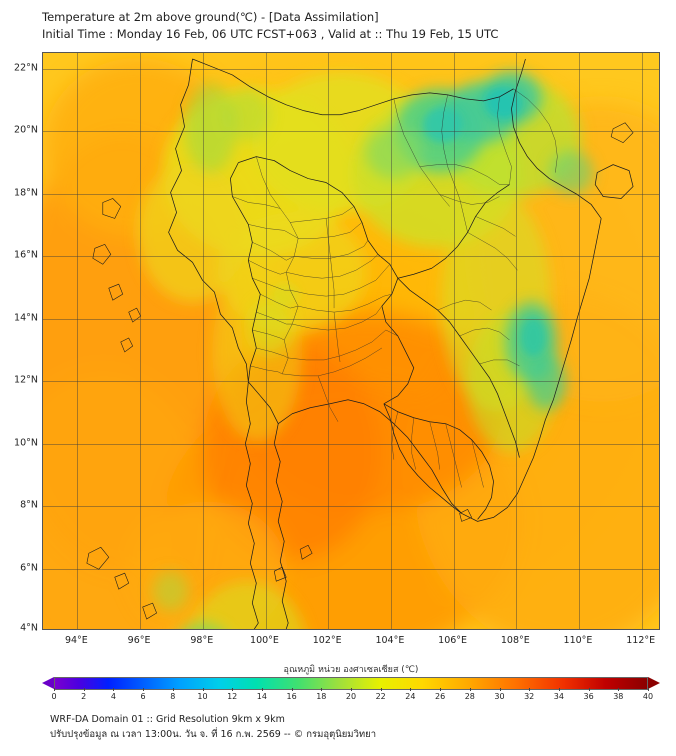 This screenshot has width=676, height=756. What do you see at coordinates (29, 568) in the screenshot?
I see `y-tick-label: 6°N` at bounding box center [29, 568].